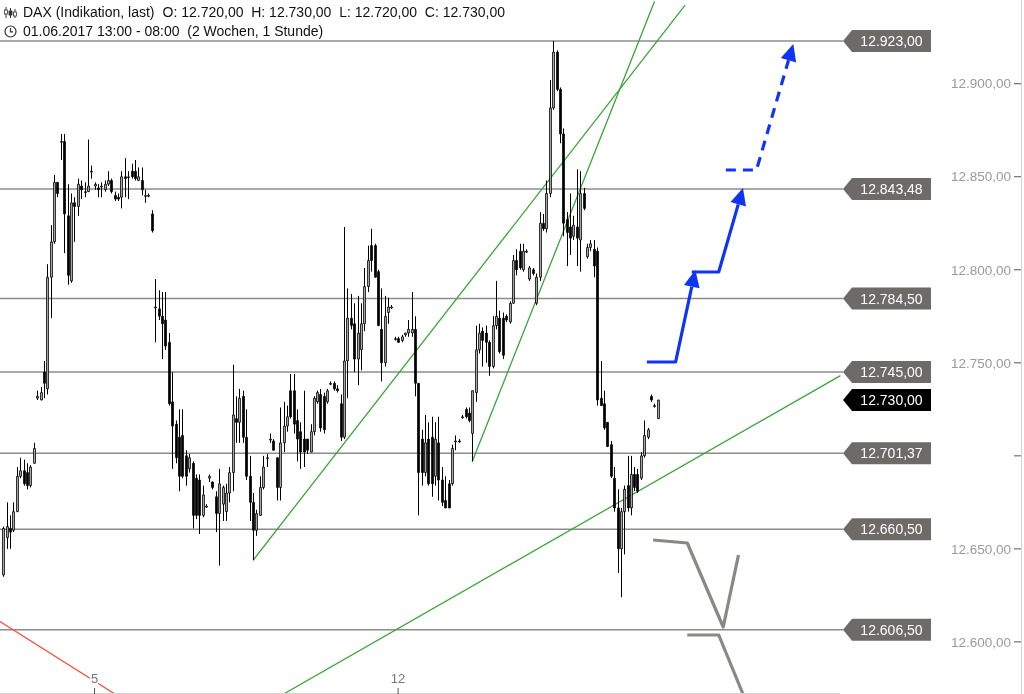 The width and height of the screenshot is (1024, 694). I want to click on ref-line-label: 12.660,50, so click(891, 529).